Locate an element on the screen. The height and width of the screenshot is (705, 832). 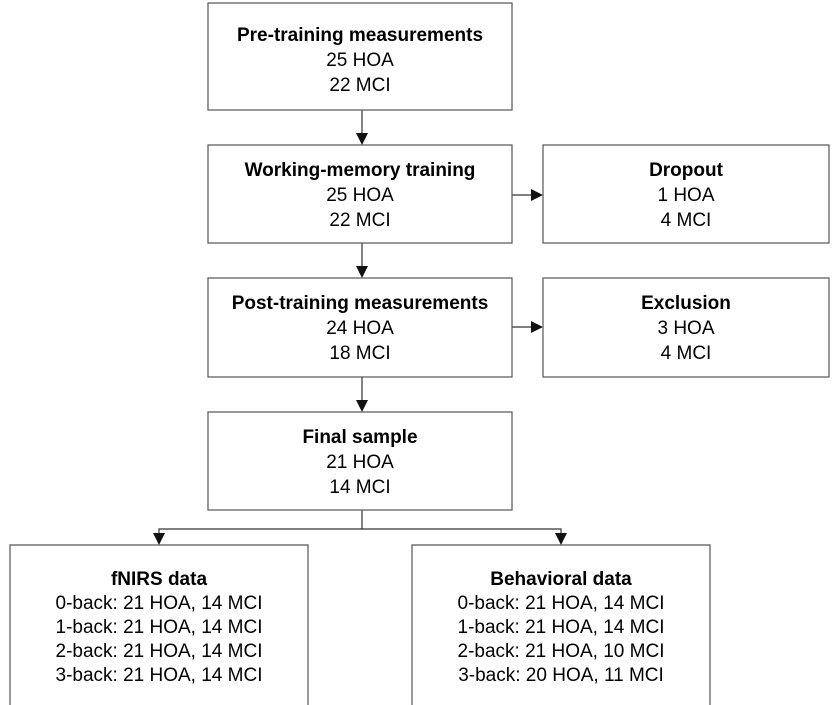
node-line: 24 HOA is located at coordinates (360, 328).